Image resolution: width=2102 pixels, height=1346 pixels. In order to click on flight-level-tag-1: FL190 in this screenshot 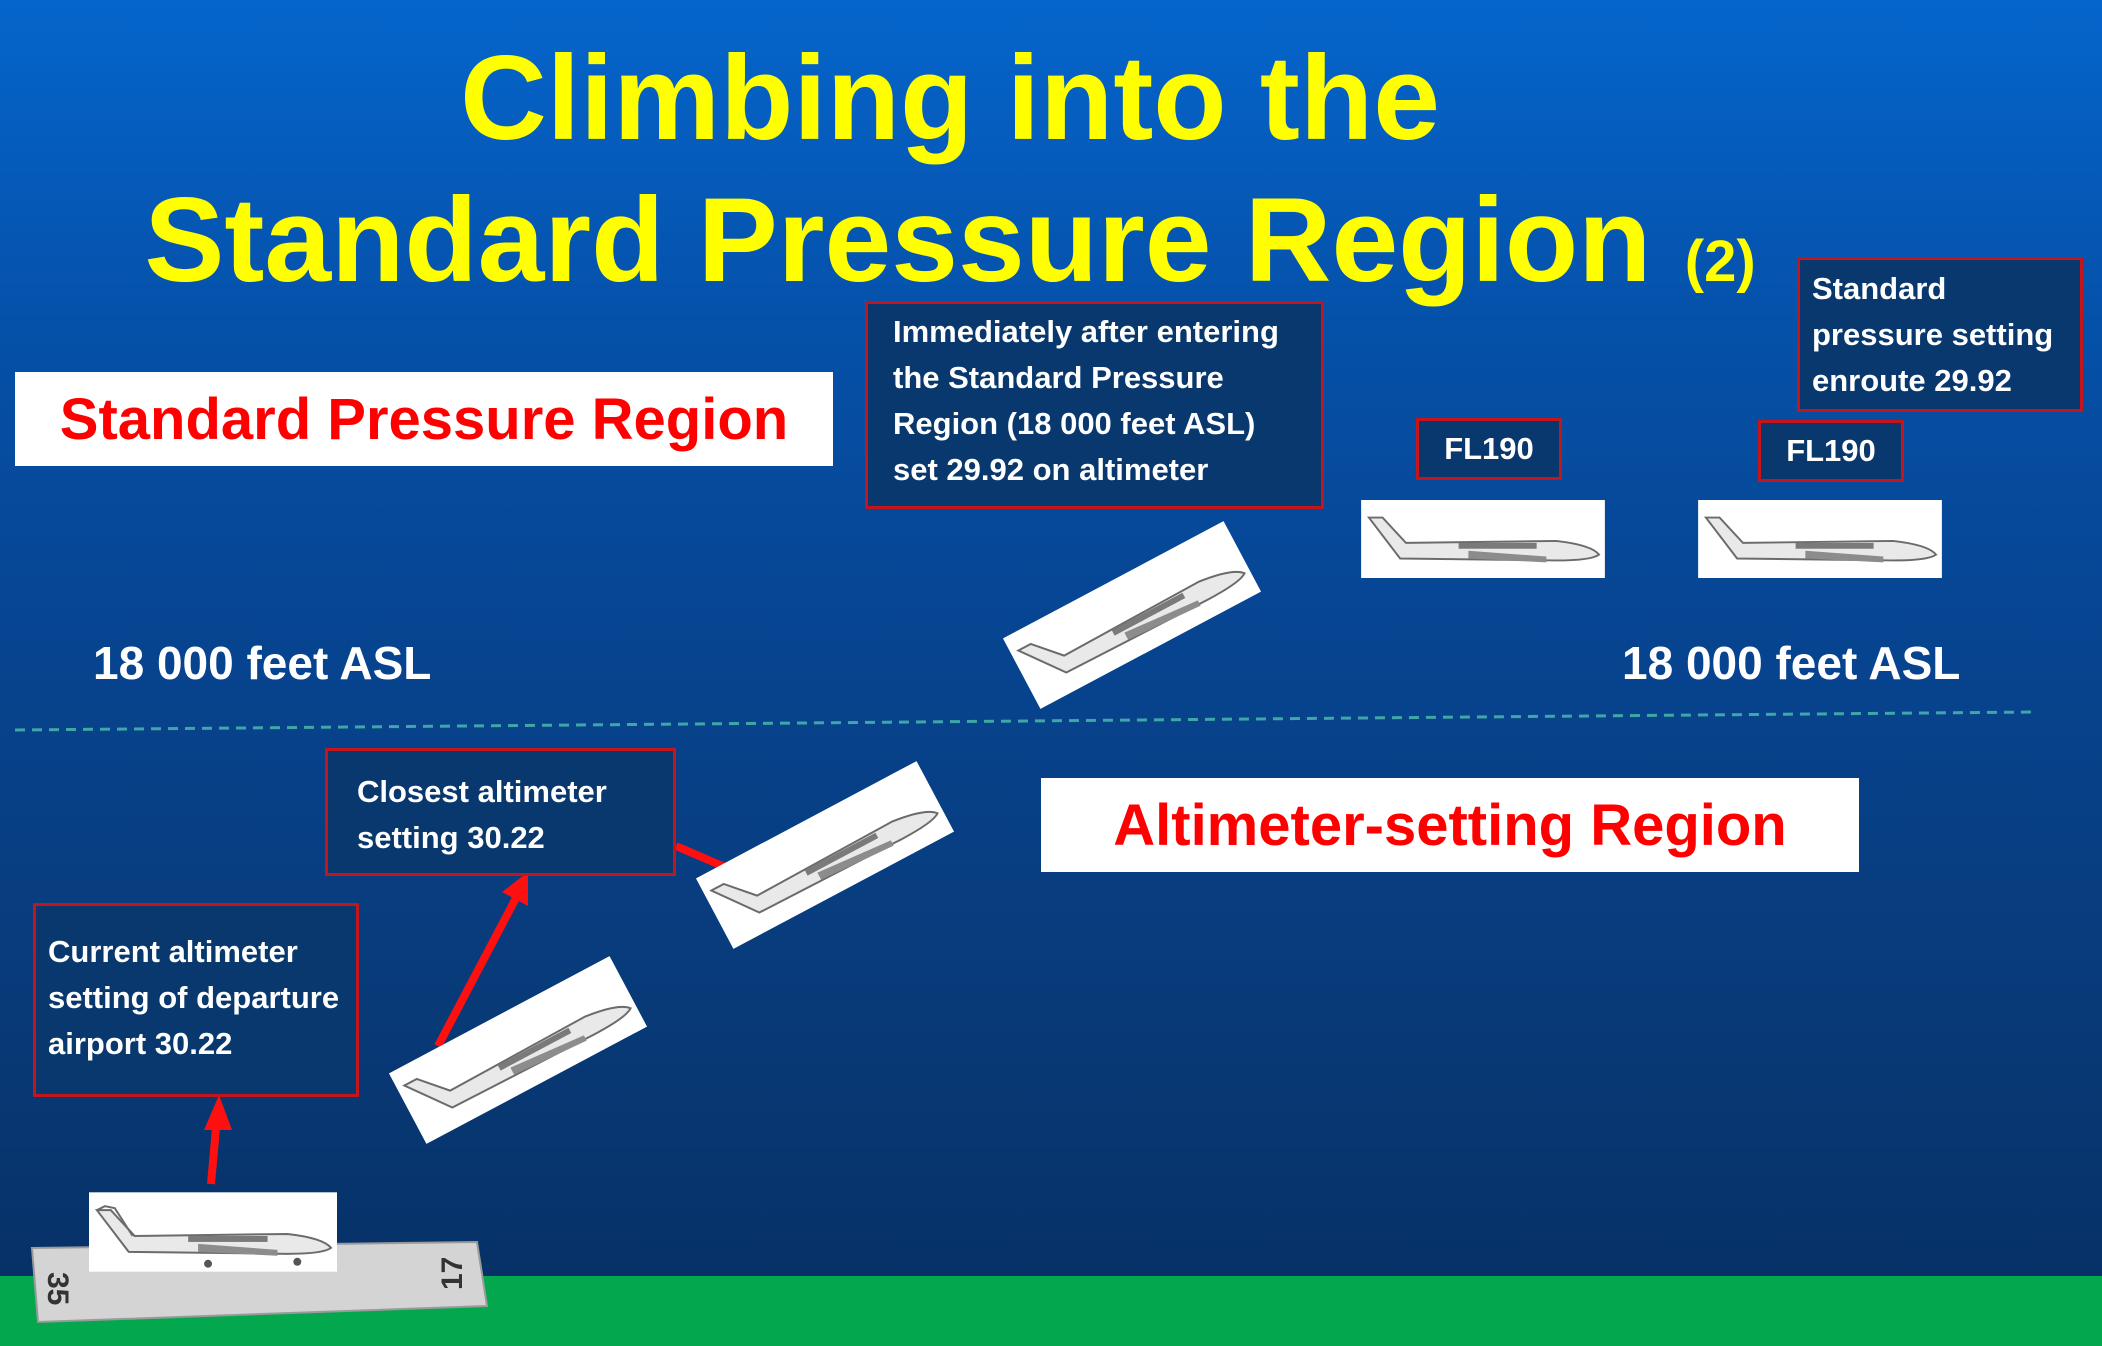, I will do `click(1489, 449)`.